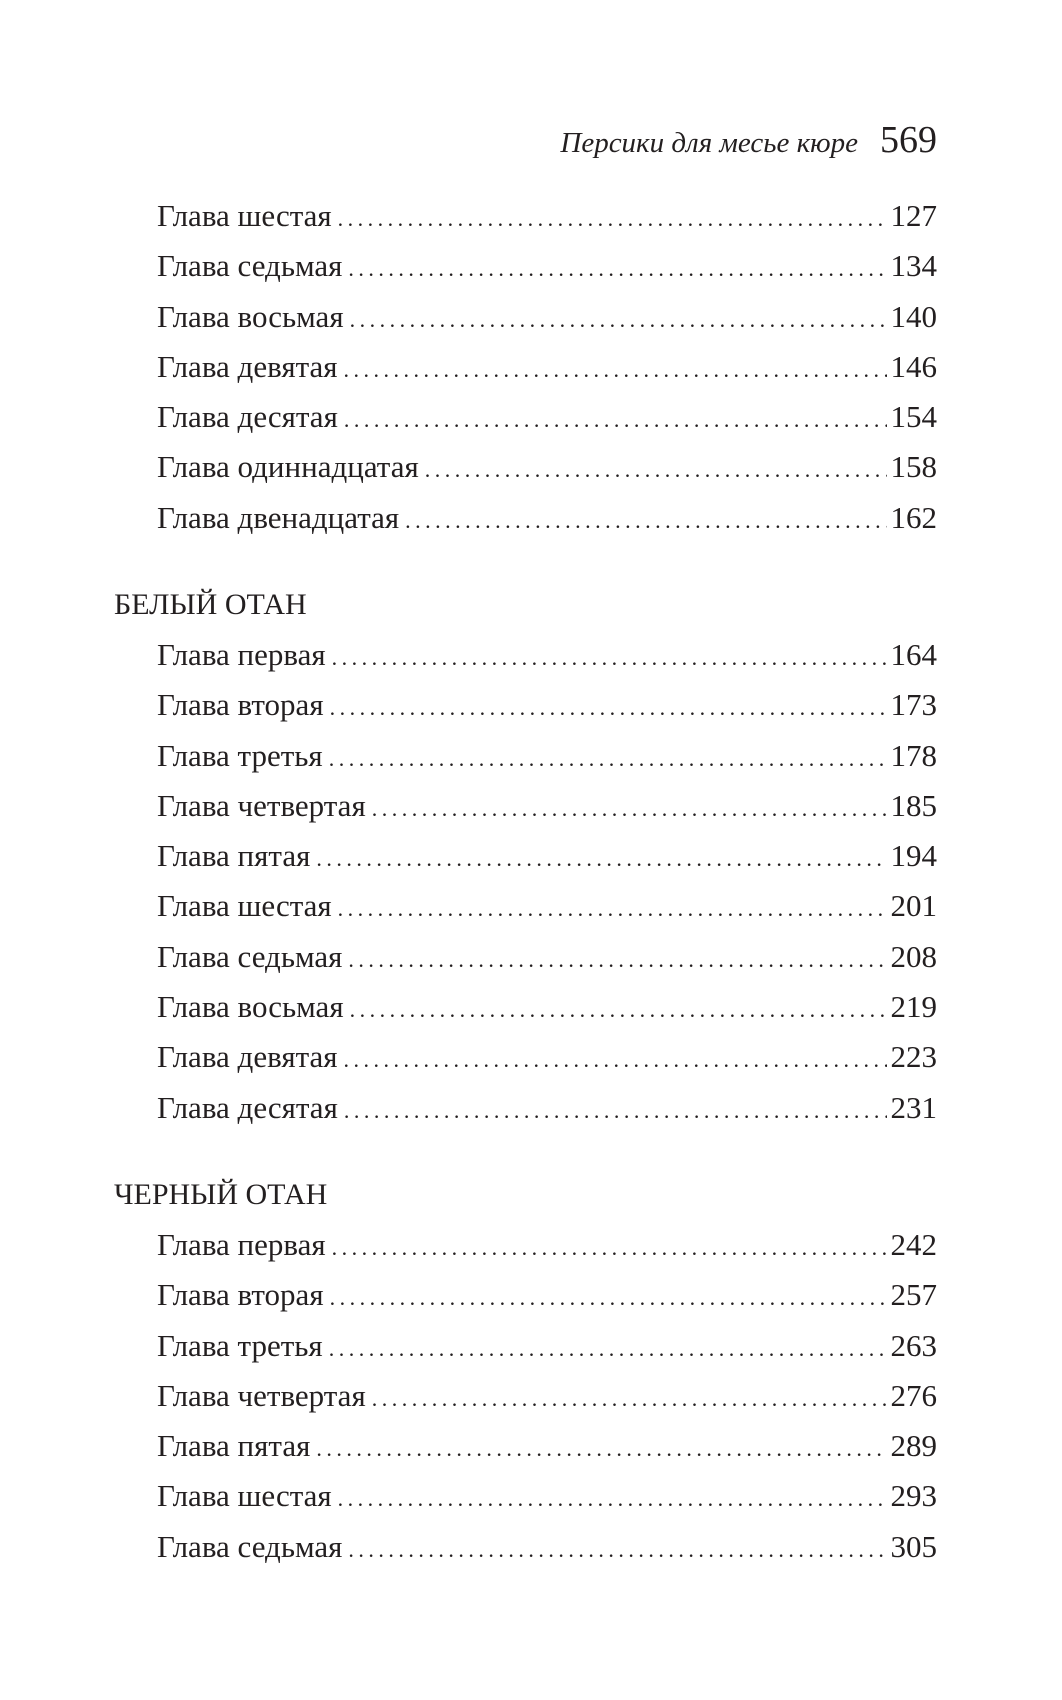  I want to click on entry-page: 164, so click(914, 654).